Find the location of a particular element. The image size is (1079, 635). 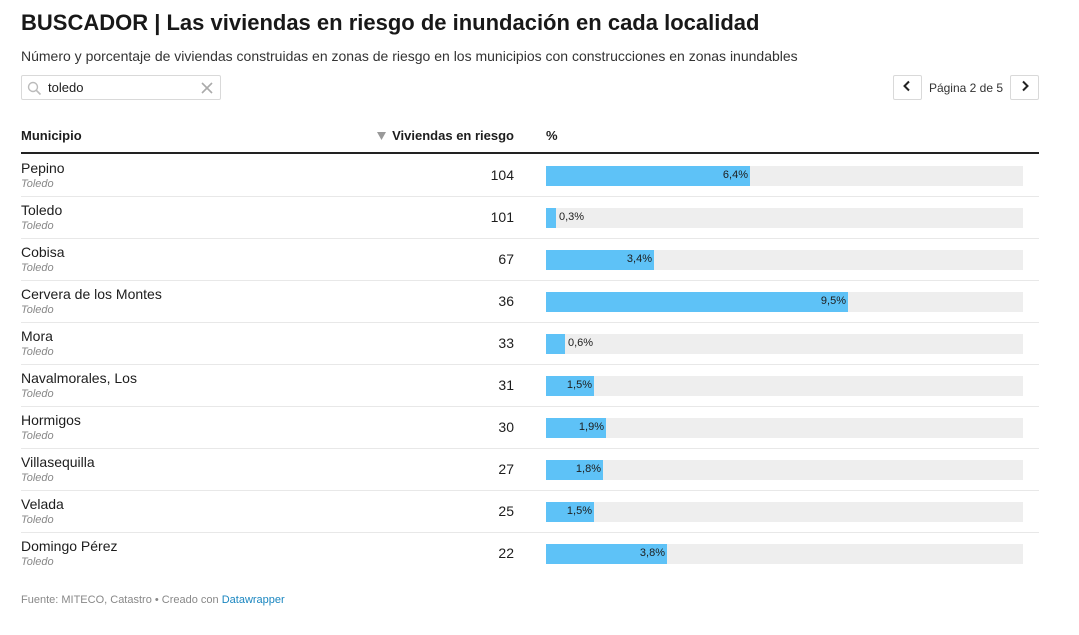

table-row: Hormigos Toledo 30 1,9% is located at coordinates (530, 428).